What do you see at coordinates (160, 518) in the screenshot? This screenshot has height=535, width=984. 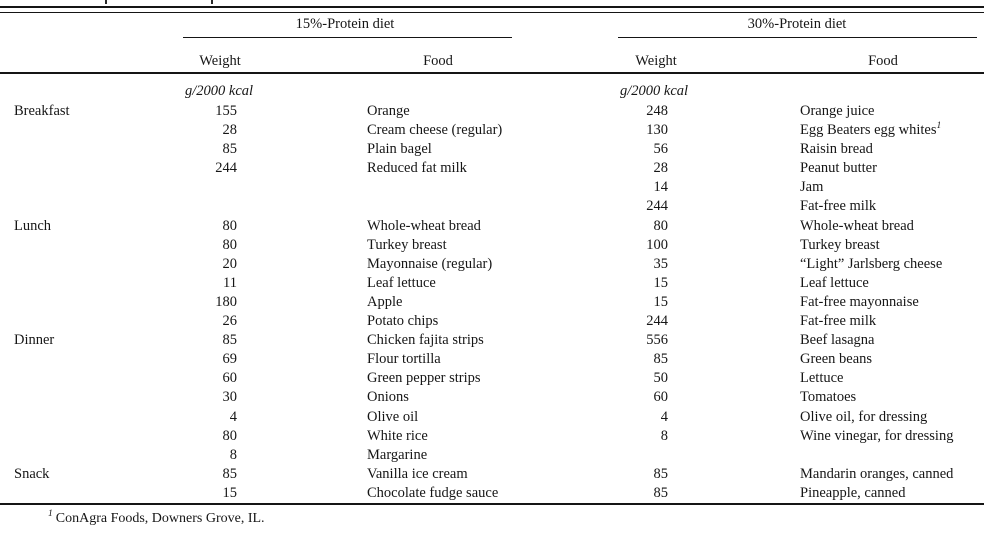 I see `footnote-text: ConAgra Foods, Downers Grove, IL.` at bounding box center [160, 518].